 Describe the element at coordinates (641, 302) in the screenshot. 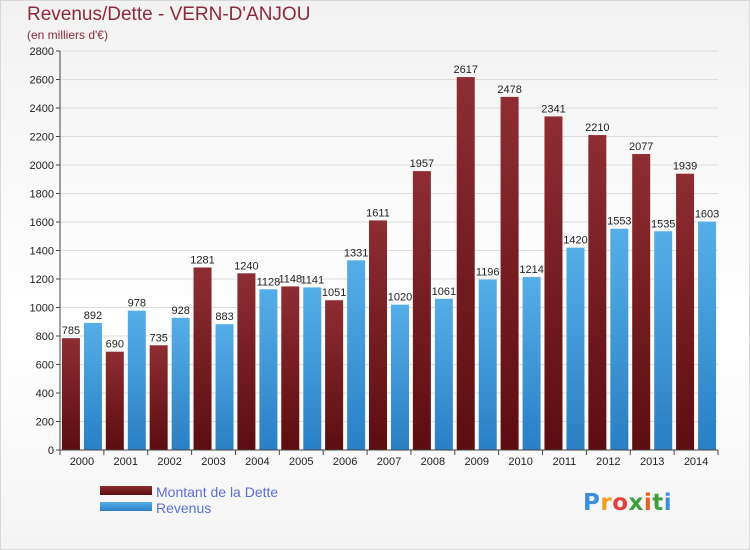

I see `debt-bar-2013` at that location.